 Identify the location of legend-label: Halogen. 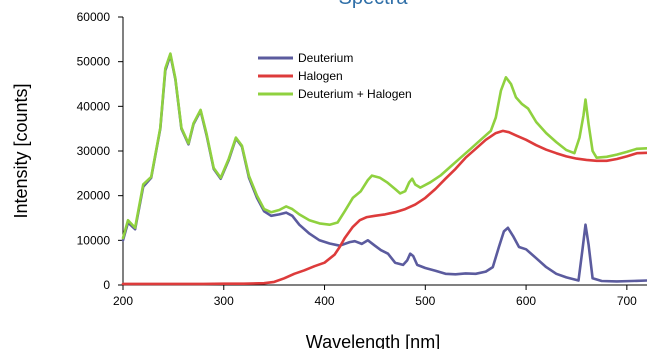
(320, 76).